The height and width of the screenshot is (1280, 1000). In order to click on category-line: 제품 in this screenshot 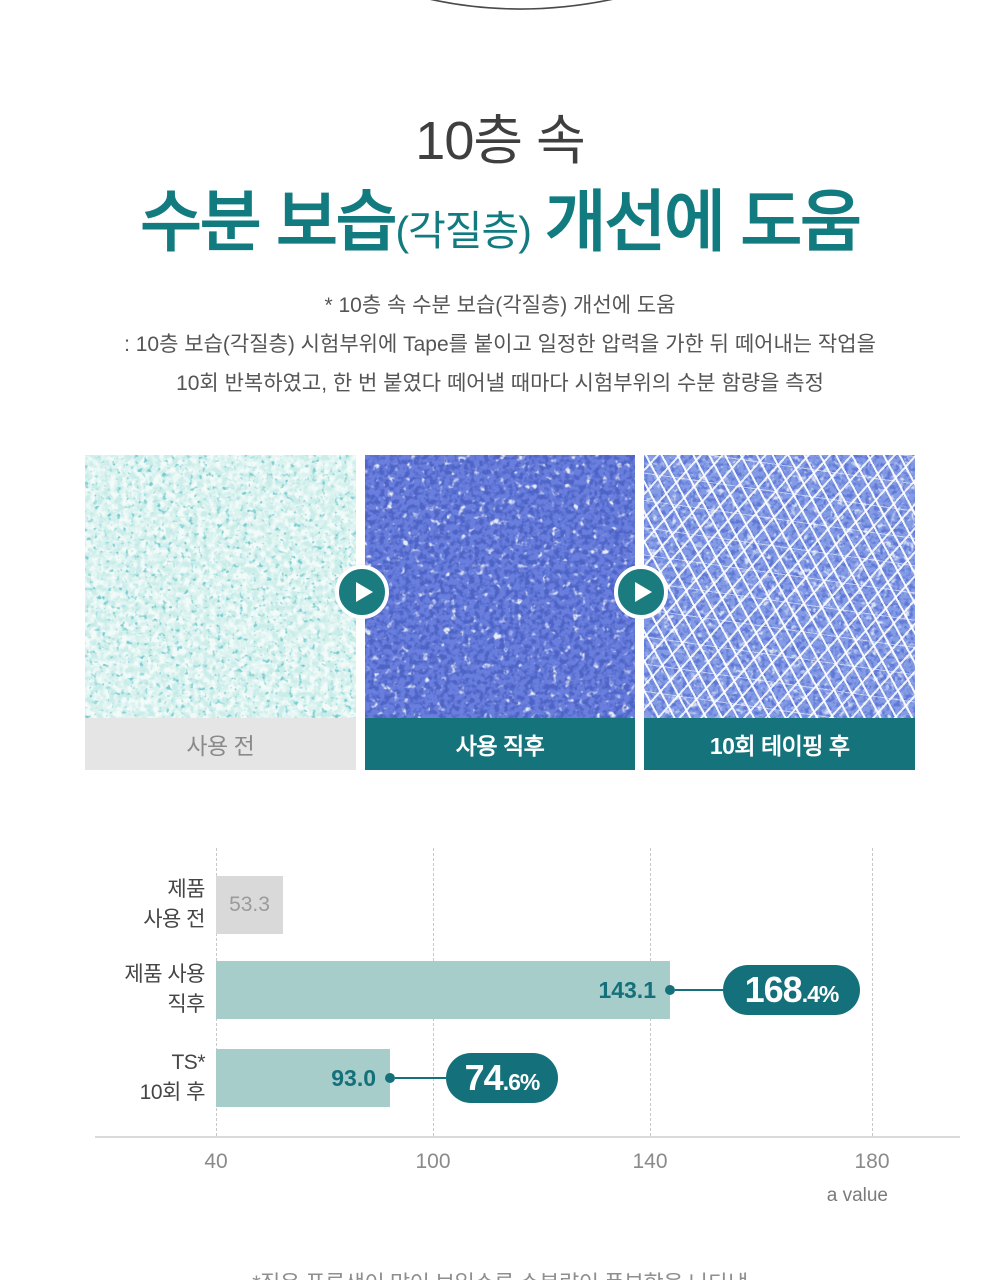, I will do `click(186, 889)`.